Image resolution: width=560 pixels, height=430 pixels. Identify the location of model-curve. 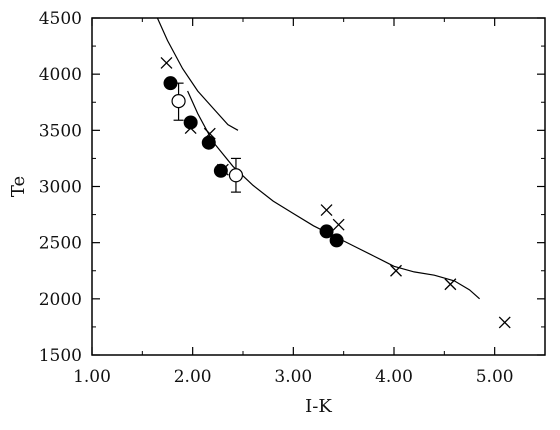
(197, 74).